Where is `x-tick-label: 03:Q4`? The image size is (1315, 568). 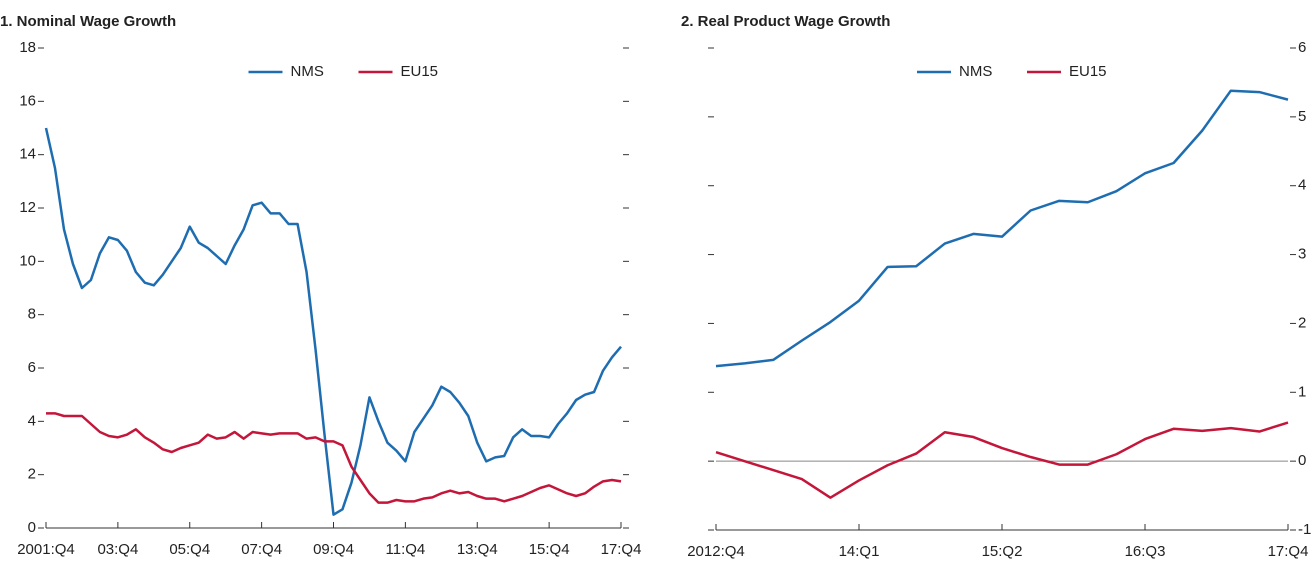
x-tick-label: 03:Q4 is located at coordinates (117, 549).